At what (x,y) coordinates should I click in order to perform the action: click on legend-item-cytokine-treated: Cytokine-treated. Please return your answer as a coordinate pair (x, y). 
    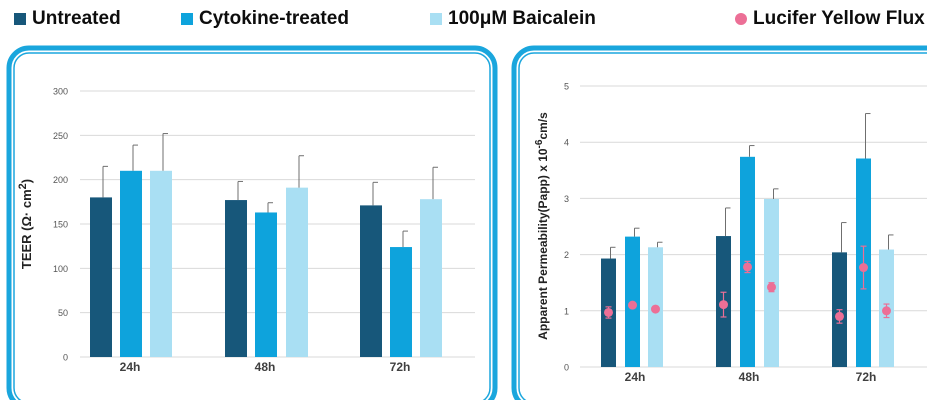
    Looking at the image, I should click on (265, 19).